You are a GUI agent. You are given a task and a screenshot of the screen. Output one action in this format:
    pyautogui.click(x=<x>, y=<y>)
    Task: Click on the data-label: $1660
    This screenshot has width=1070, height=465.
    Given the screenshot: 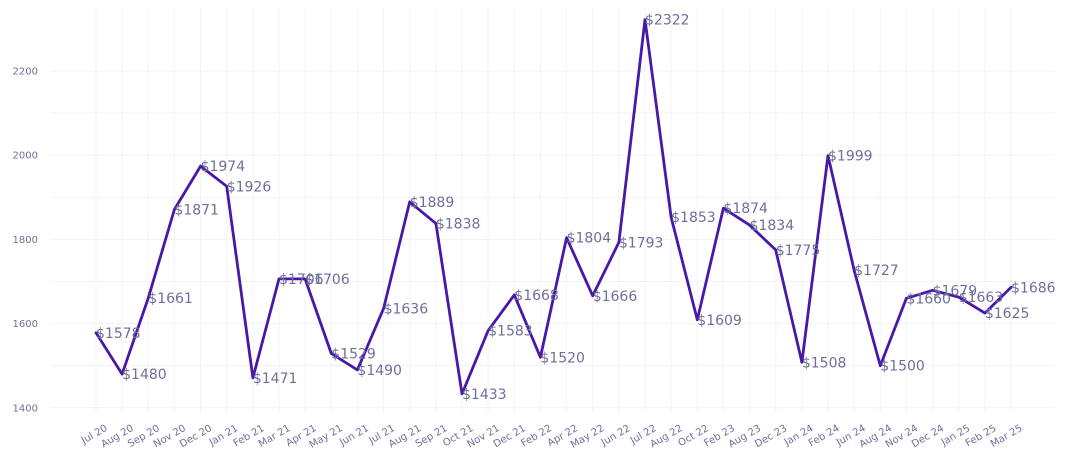 What is the action you would take?
    pyautogui.click(x=928, y=299)
    